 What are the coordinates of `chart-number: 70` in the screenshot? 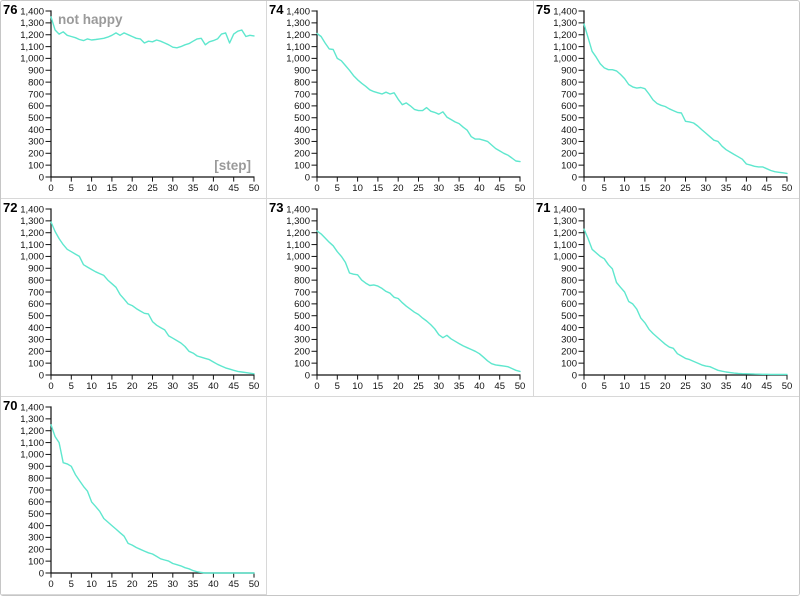 It's located at (10, 405).